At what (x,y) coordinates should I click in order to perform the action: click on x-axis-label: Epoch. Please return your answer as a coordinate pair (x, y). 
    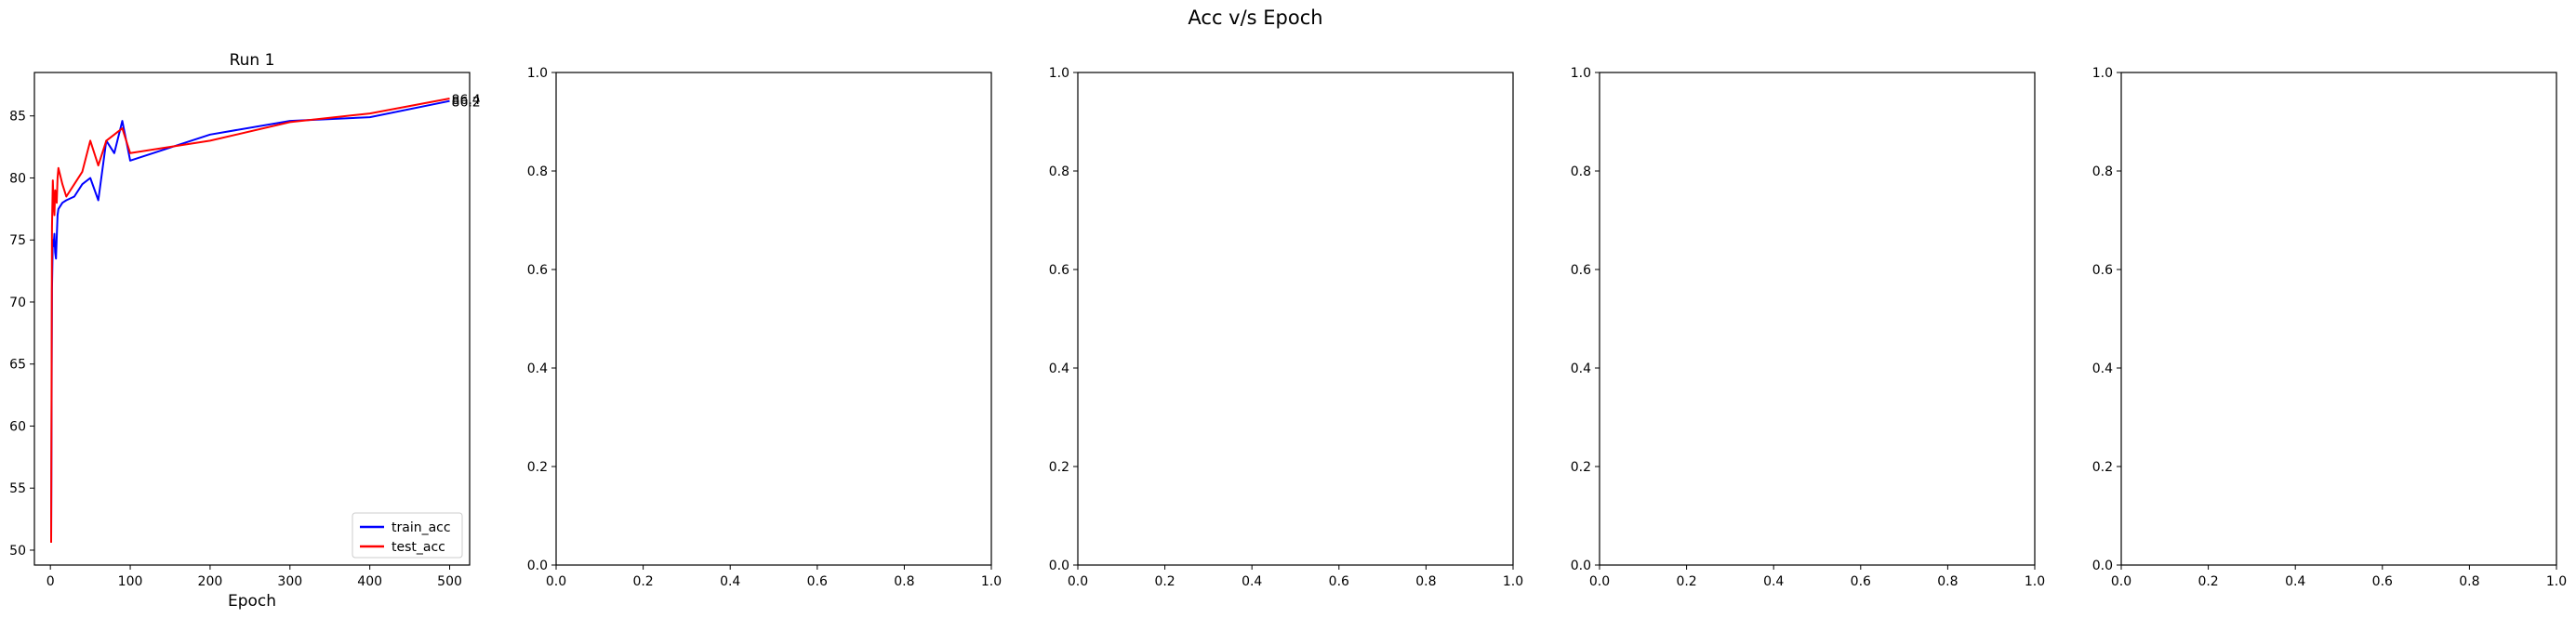
    Looking at the image, I should click on (252, 601).